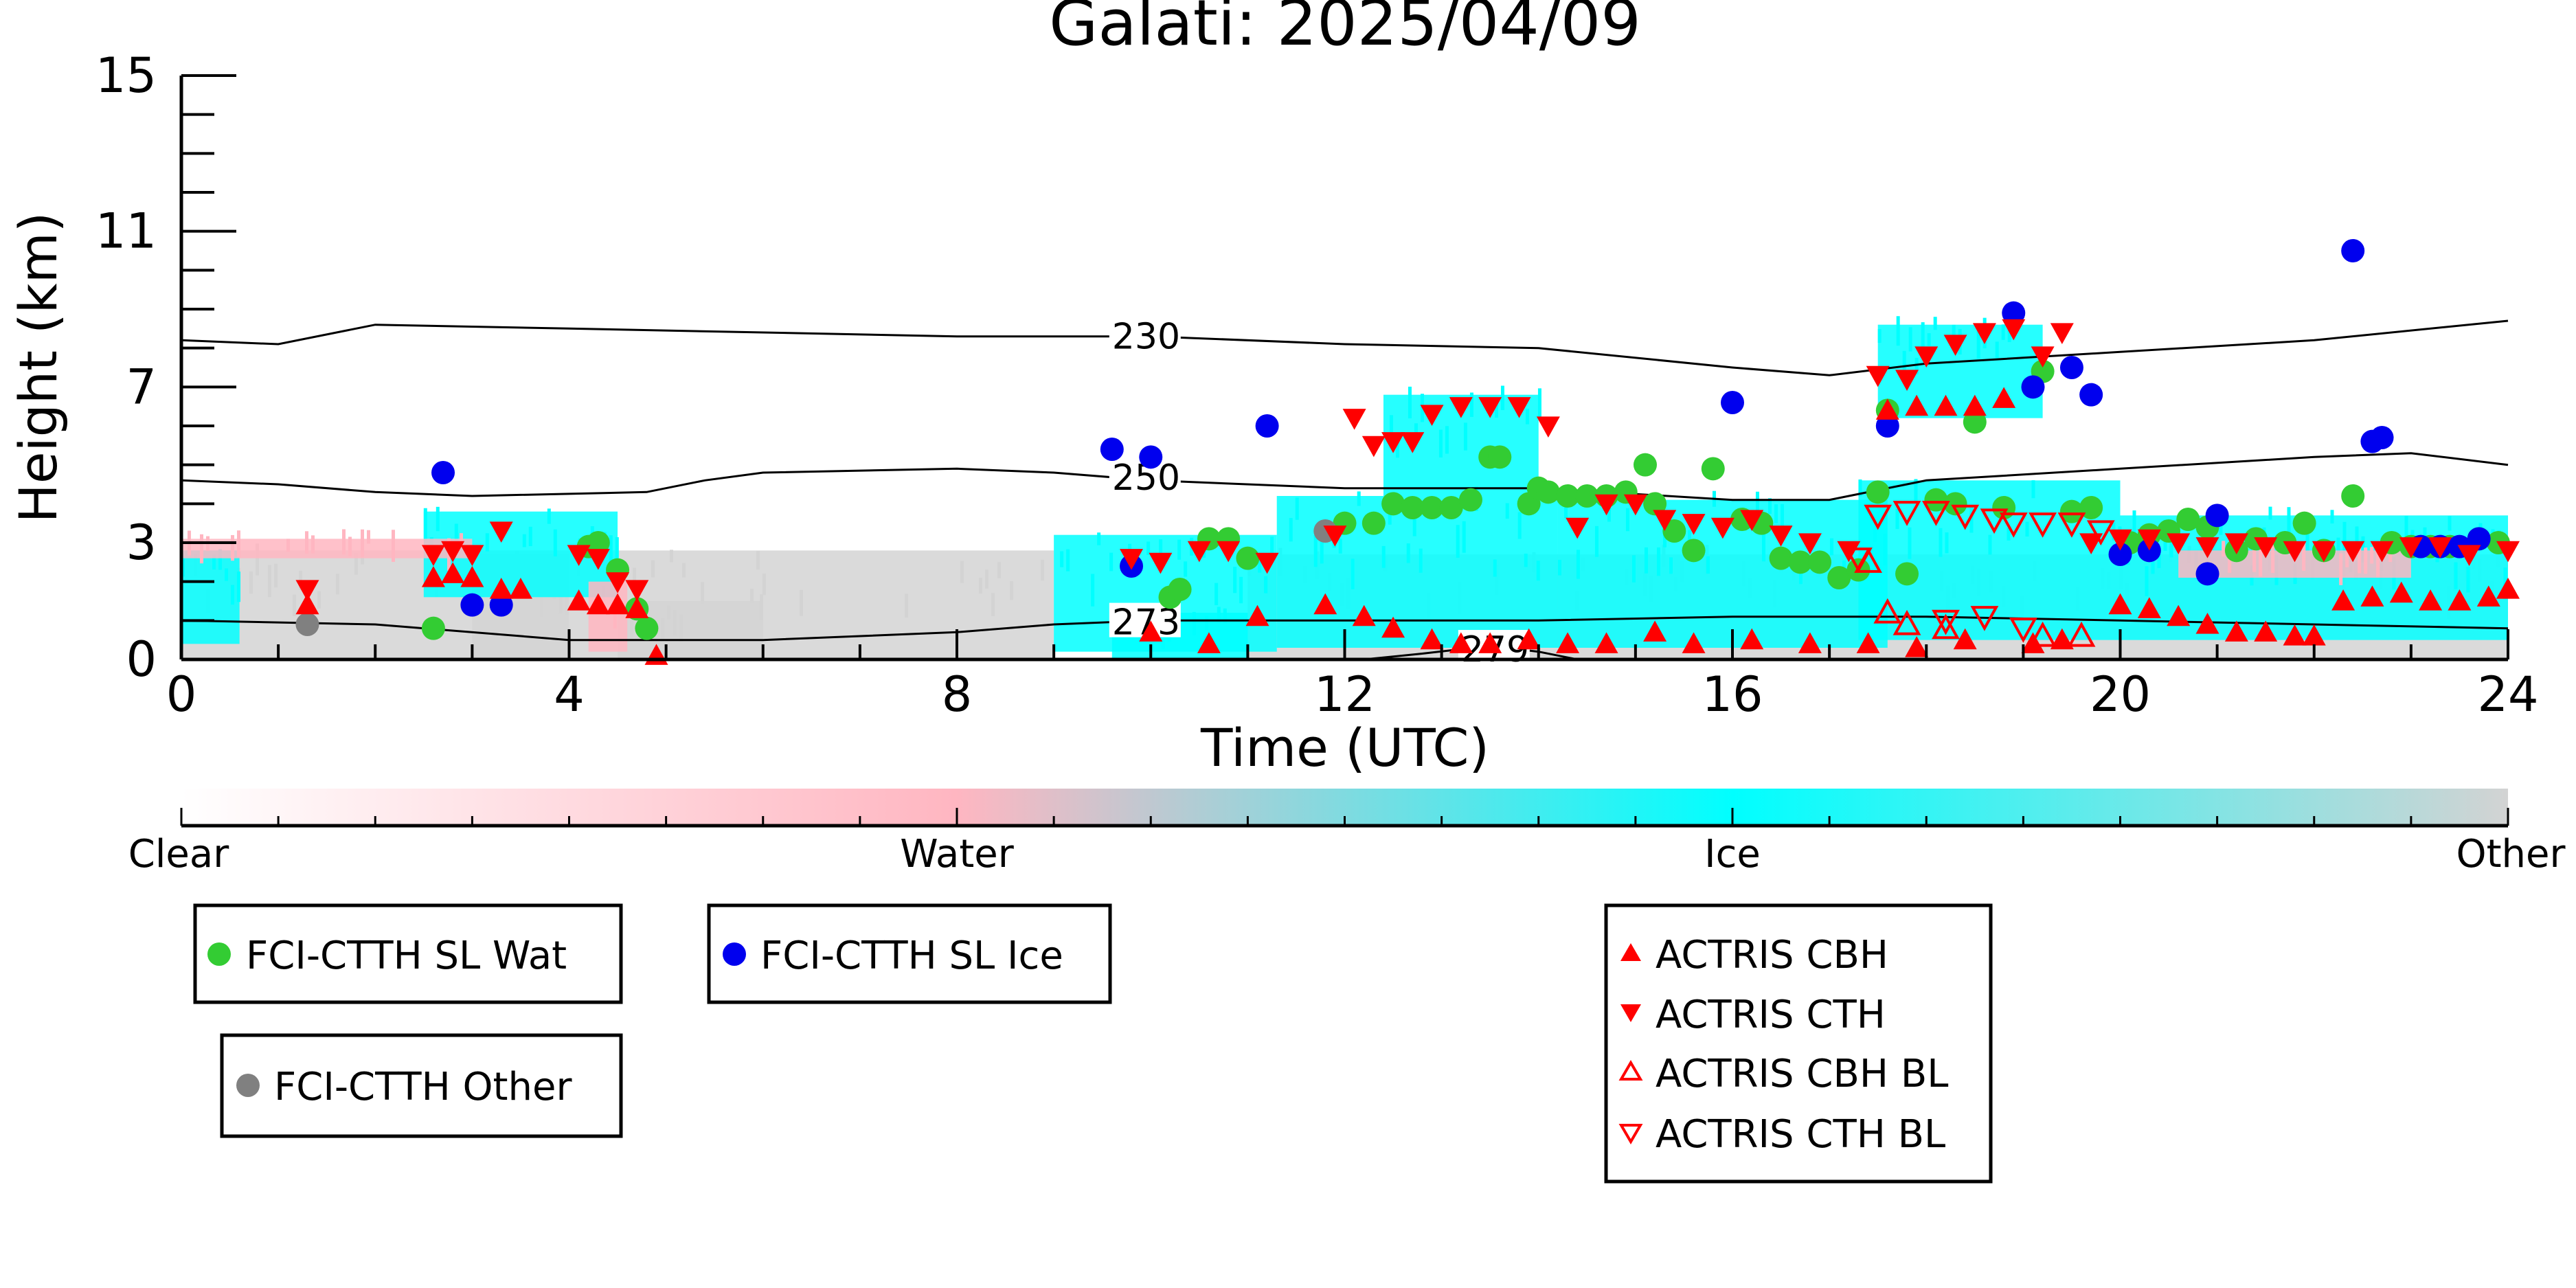  What do you see at coordinates (1344, 817) in the screenshot?
I see `colorbar-ticks` at bounding box center [1344, 817].